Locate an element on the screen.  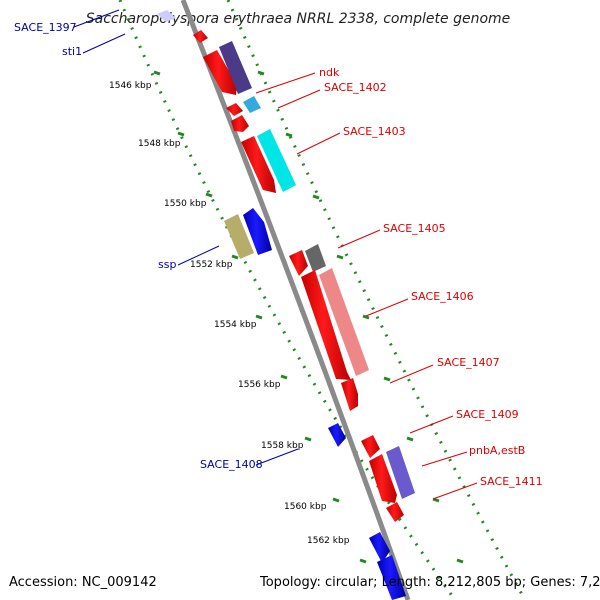
gene-label-sace-1405: SACE_1405 is located at coordinates (414, 228).